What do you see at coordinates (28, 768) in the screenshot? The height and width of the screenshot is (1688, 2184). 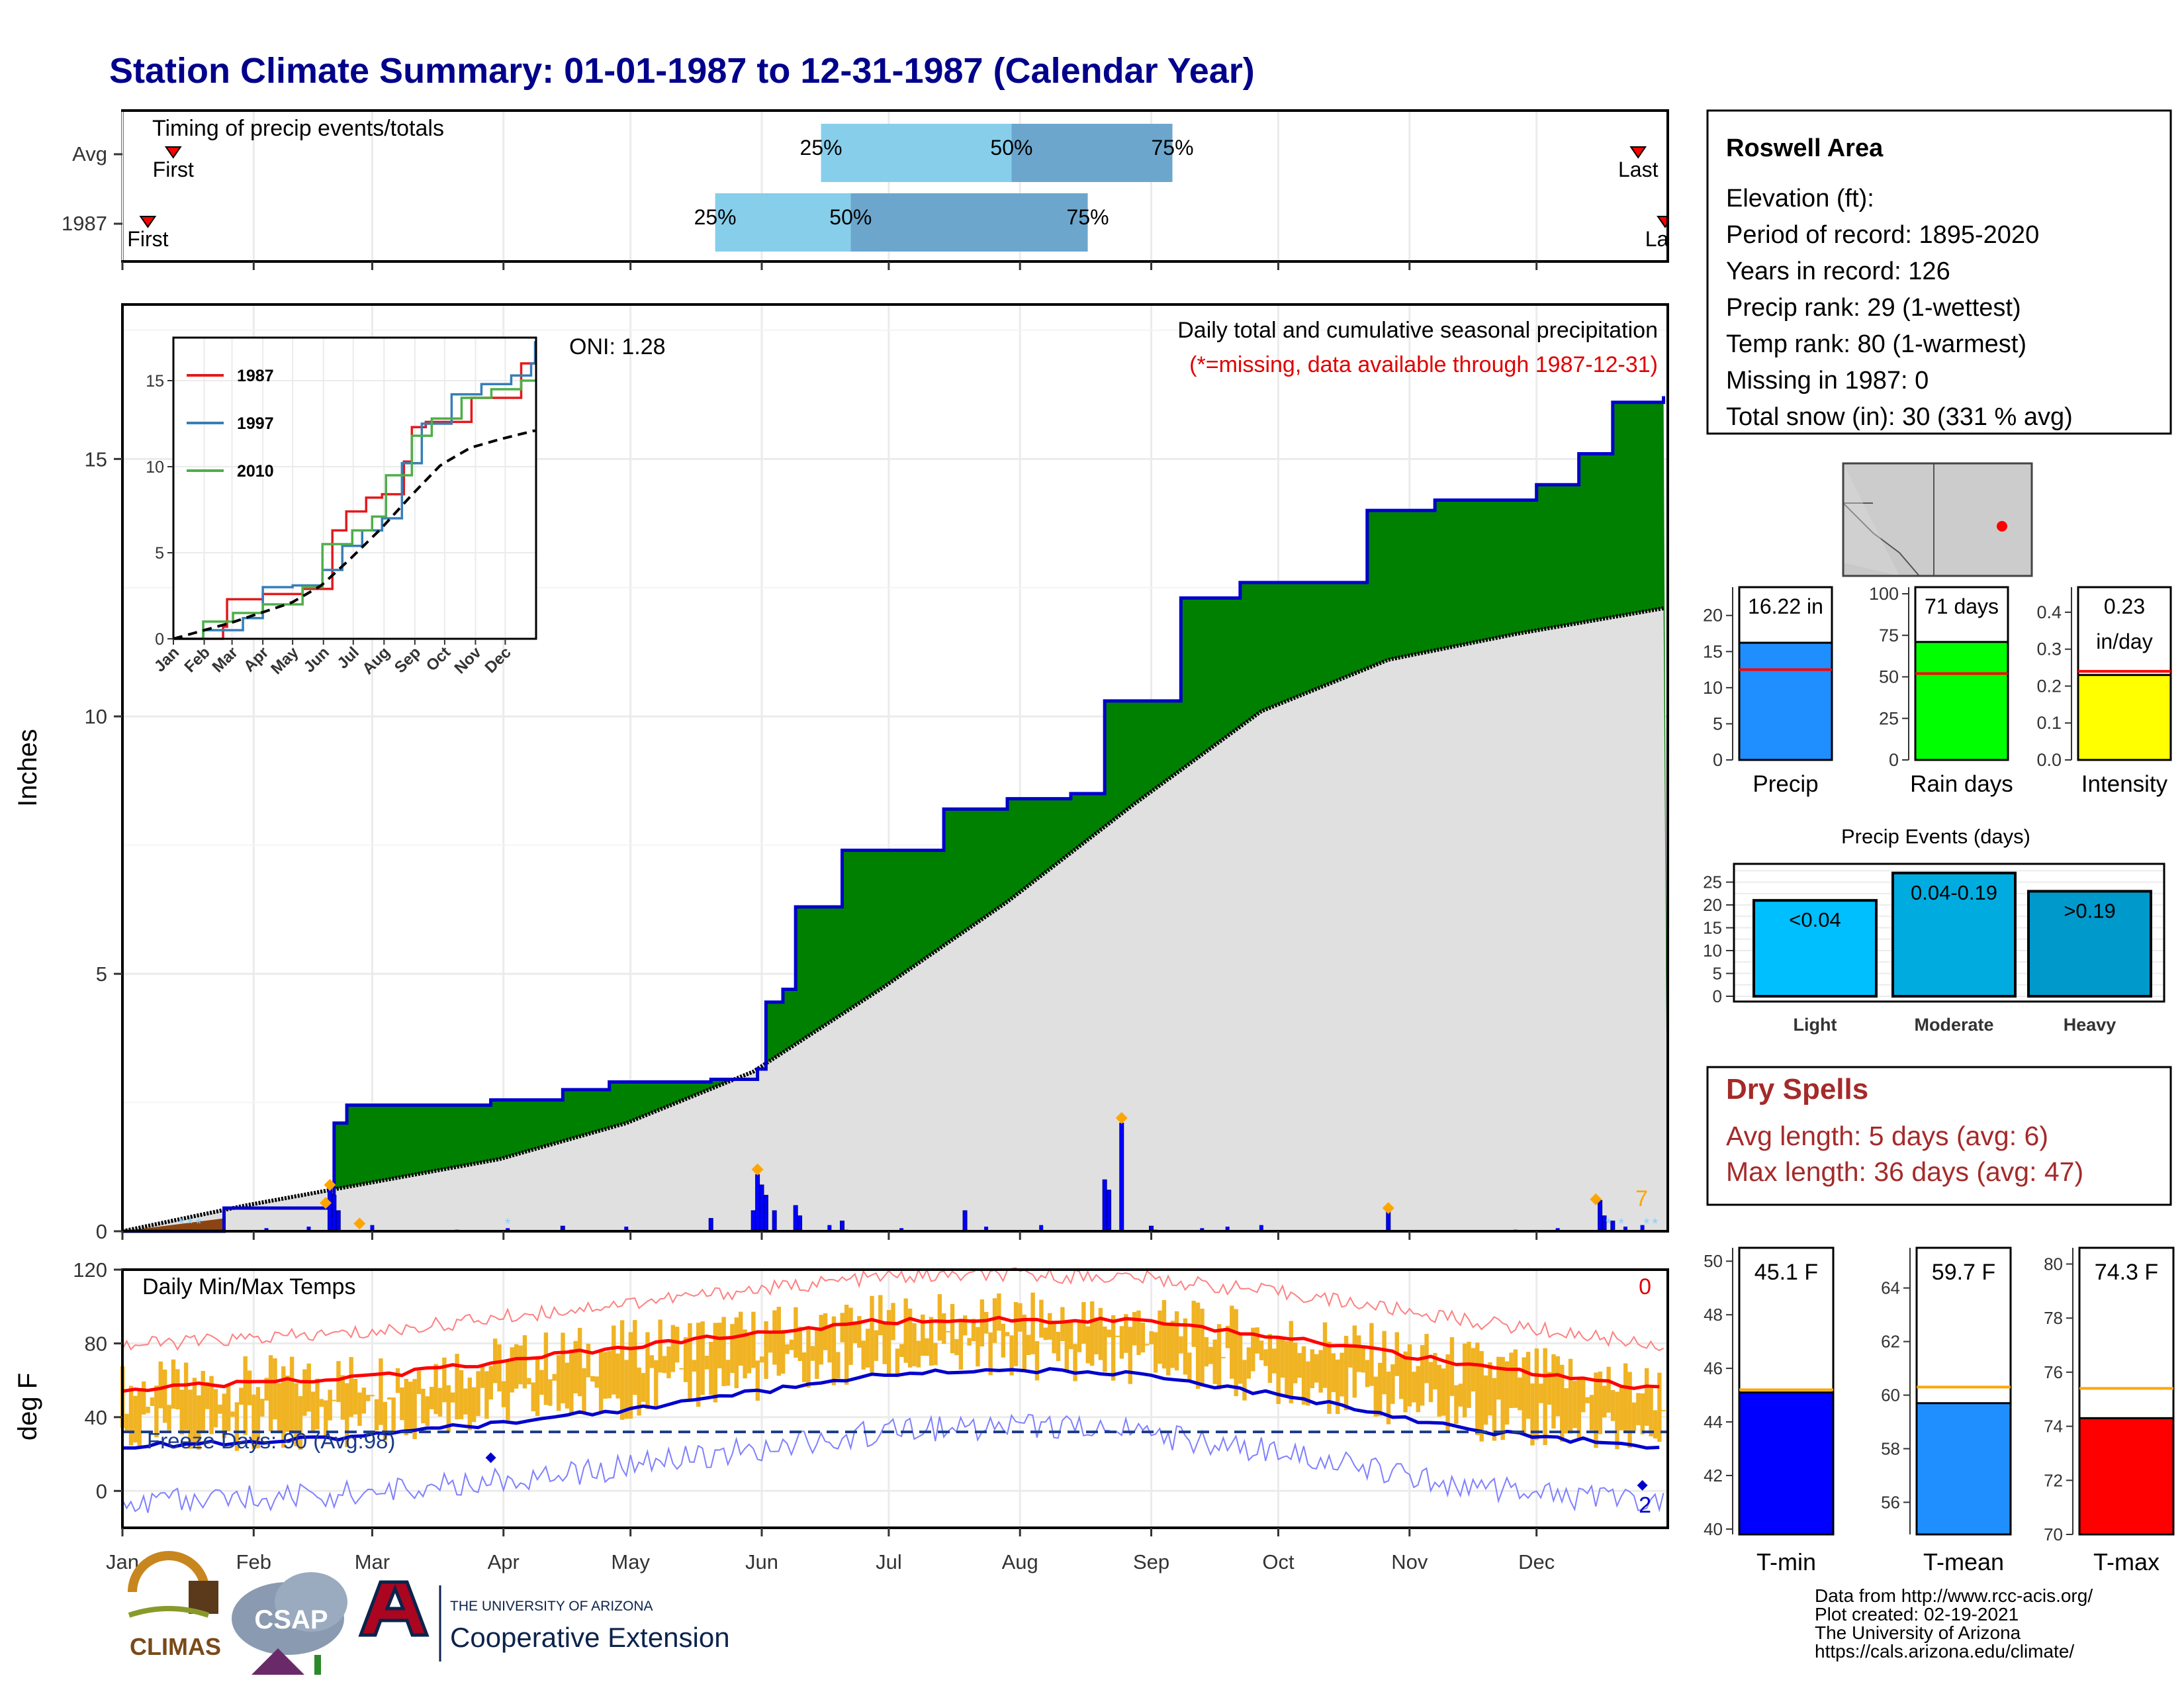 I see `precip-y-axis-label: Inches` at bounding box center [28, 768].